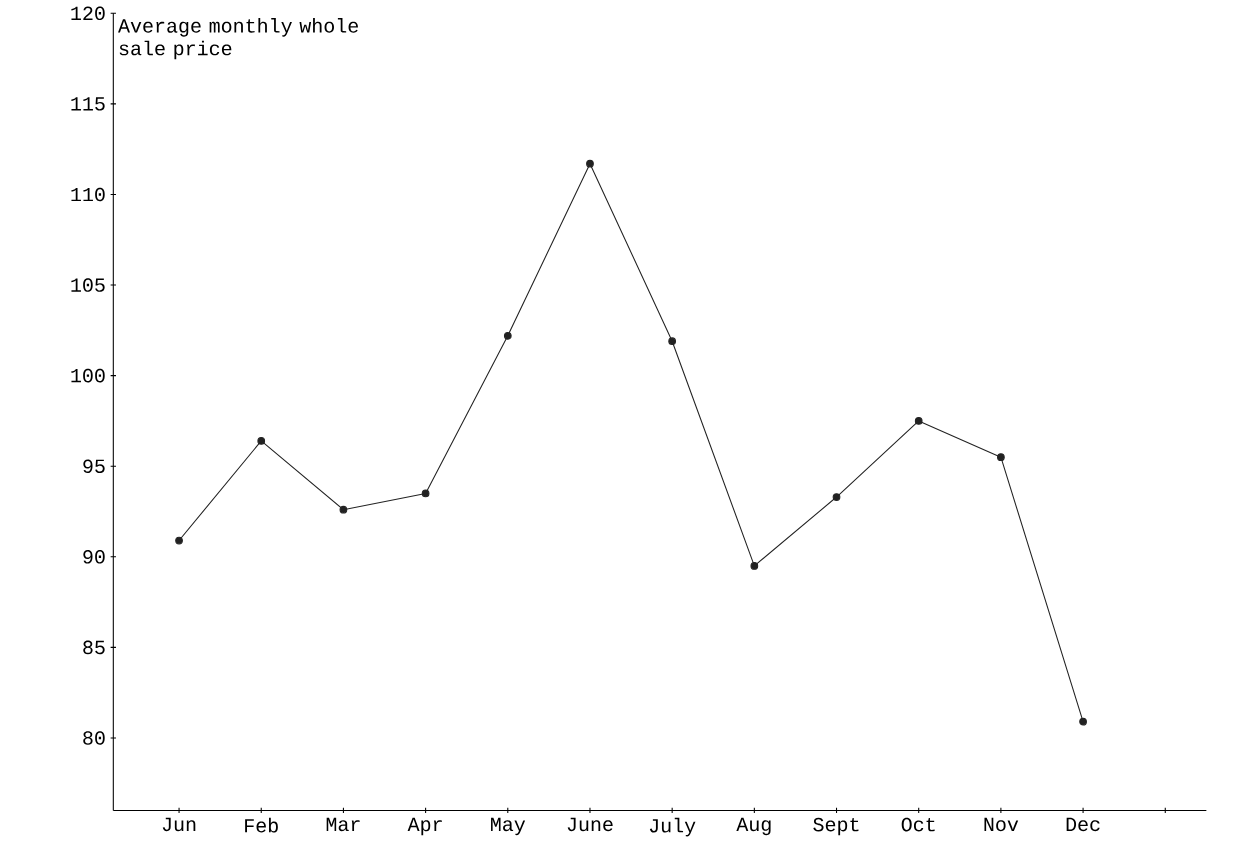 Image resolution: width=1233 pixels, height=846 pixels. I want to click on x-tick-label: June, so click(590, 824).